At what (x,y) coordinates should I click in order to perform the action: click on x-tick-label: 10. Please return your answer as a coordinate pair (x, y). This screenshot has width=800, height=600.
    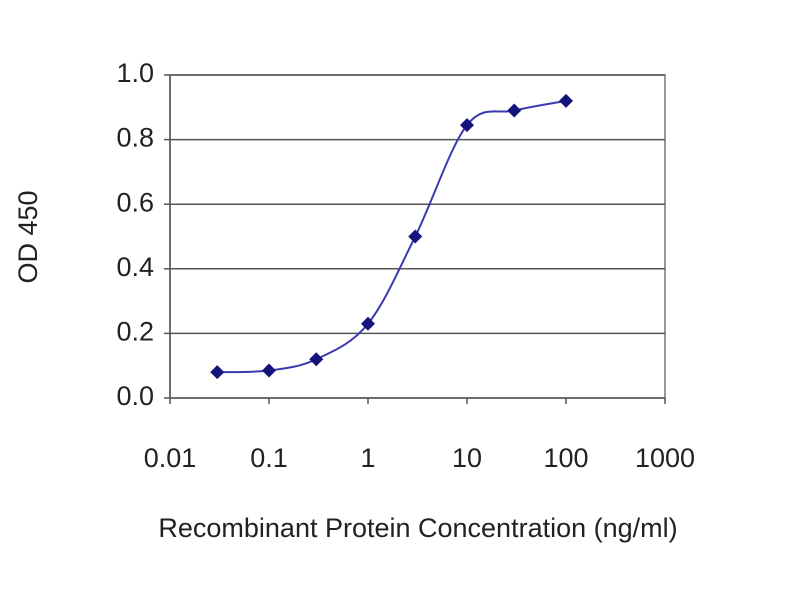
    Looking at the image, I should click on (467, 458).